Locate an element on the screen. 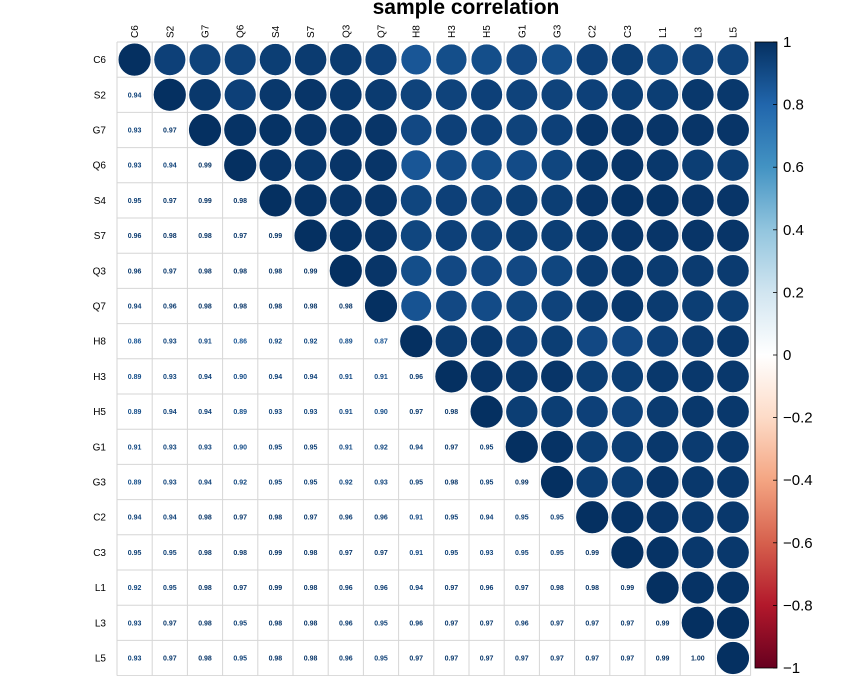 This screenshot has width=857, height=676. row-label-C6: C6 is located at coordinates (99, 60).